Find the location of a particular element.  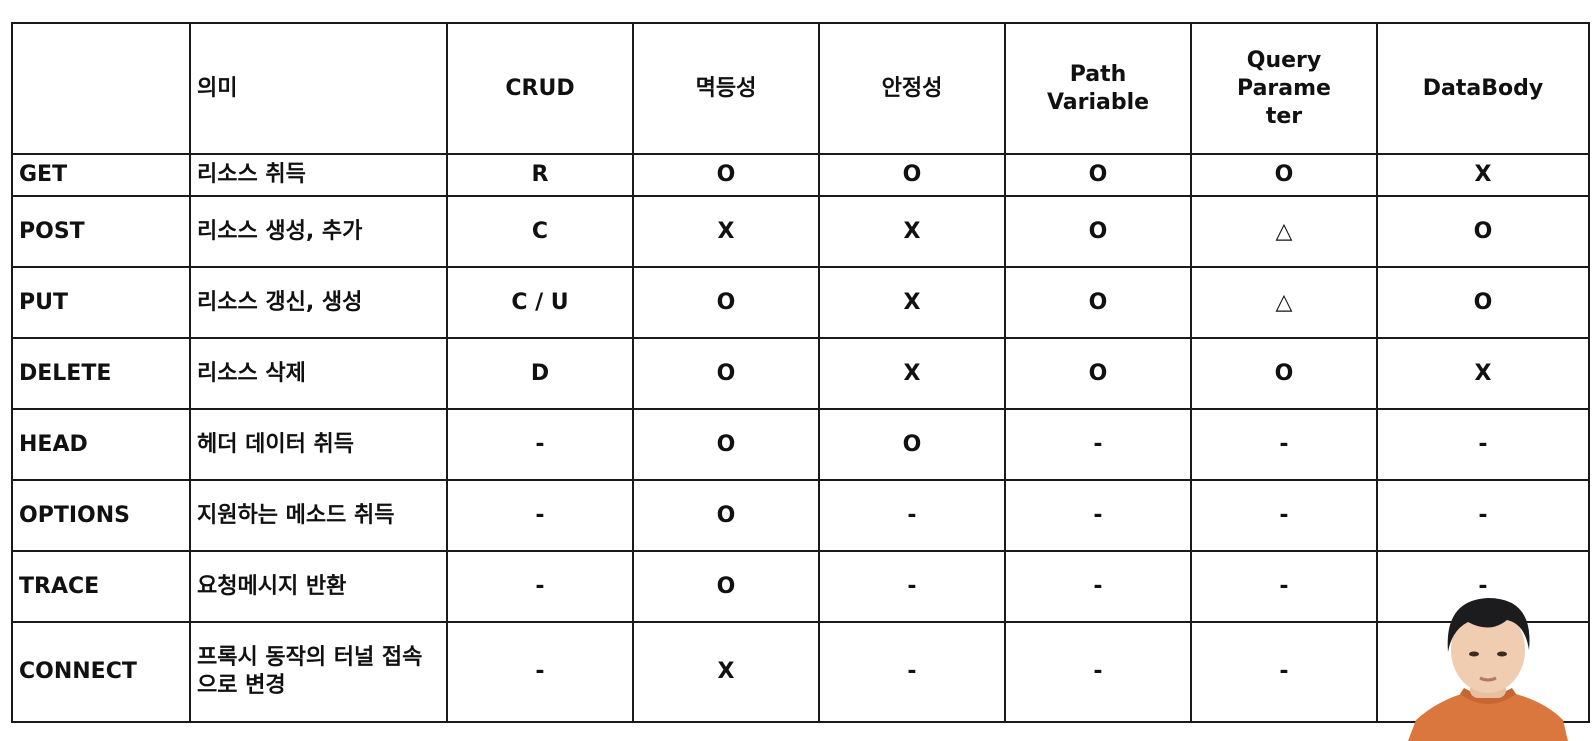

method-cell: GET is located at coordinates (101, 175).